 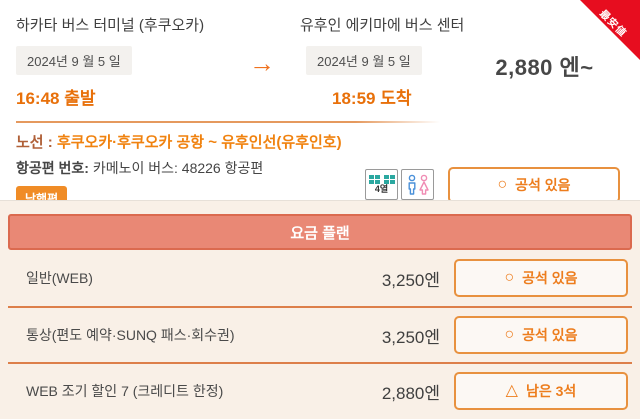 What do you see at coordinates (543, 184) in the screenshot?
I see `trip-availability-label: 공석 있음` at bounding box center [543, 184].